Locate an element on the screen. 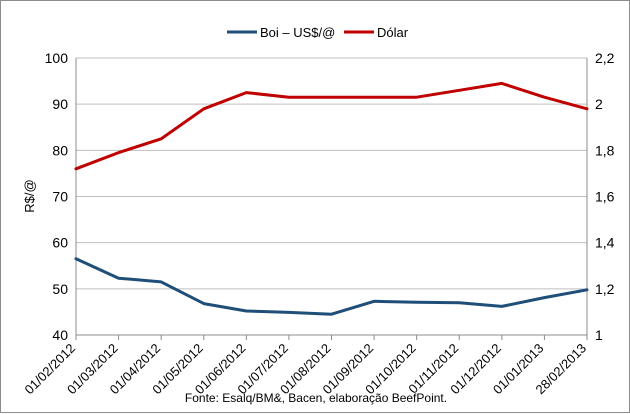  left-tick-label: 60 is located at coordinates (60, 243).